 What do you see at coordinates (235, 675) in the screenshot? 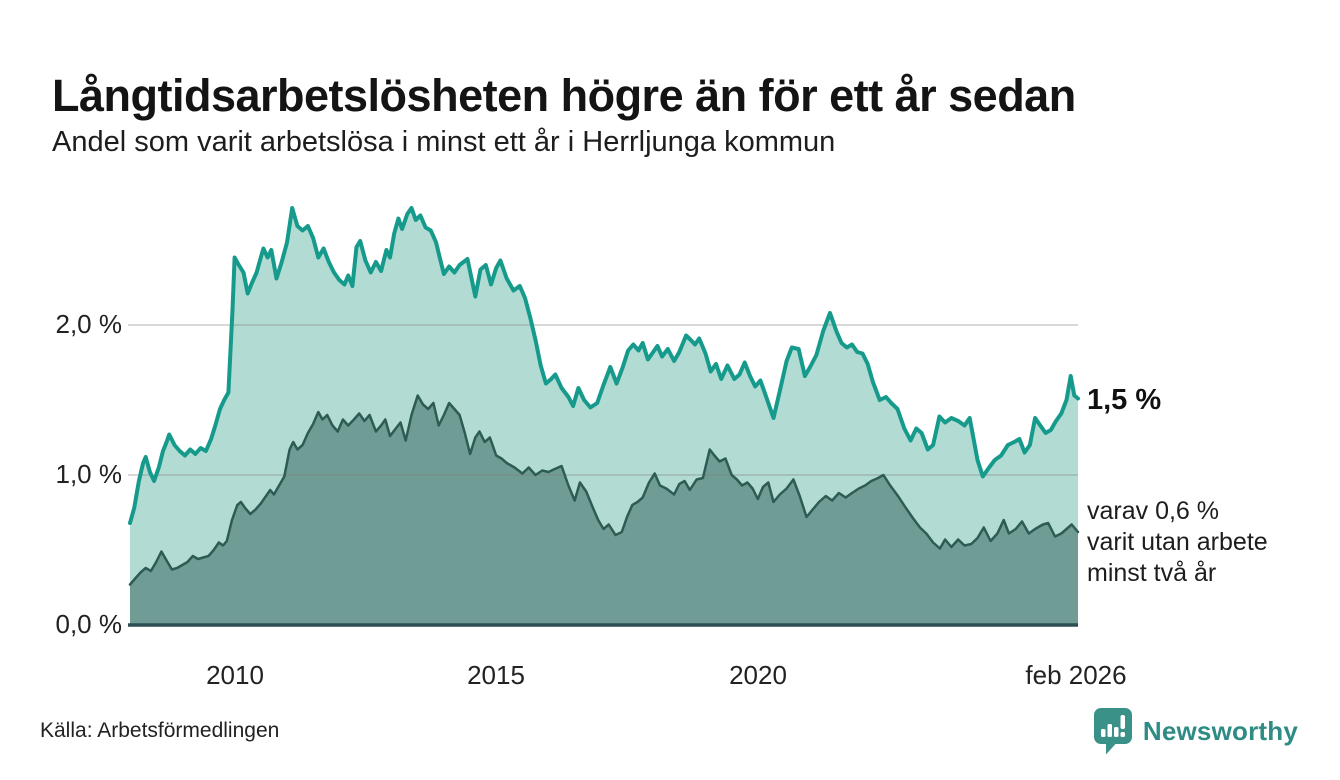
I see `x-axis-label-2010: 2010` at bounding box center [235, 675].